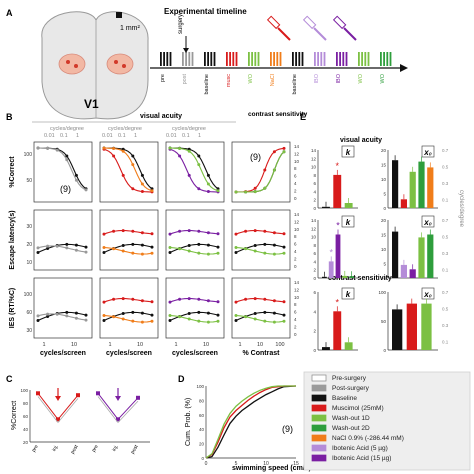 This screenshot has width=474, height=474. Describe the element at coordinates (297, 153) in the screenshot. I see `right-tick: 12` at that location.